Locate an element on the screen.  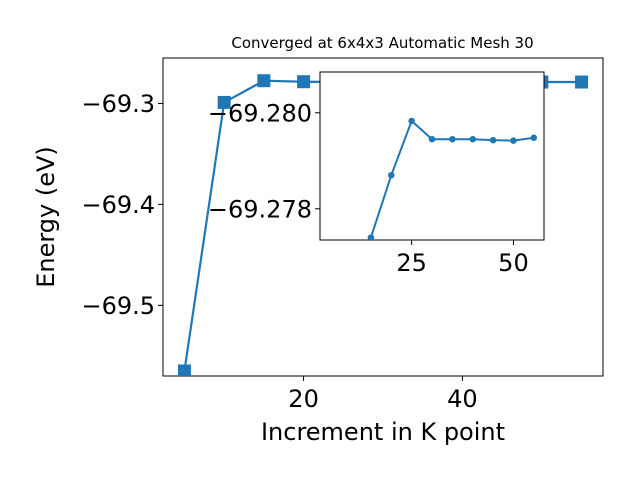
inset-series is located at coordinates (452, 178).